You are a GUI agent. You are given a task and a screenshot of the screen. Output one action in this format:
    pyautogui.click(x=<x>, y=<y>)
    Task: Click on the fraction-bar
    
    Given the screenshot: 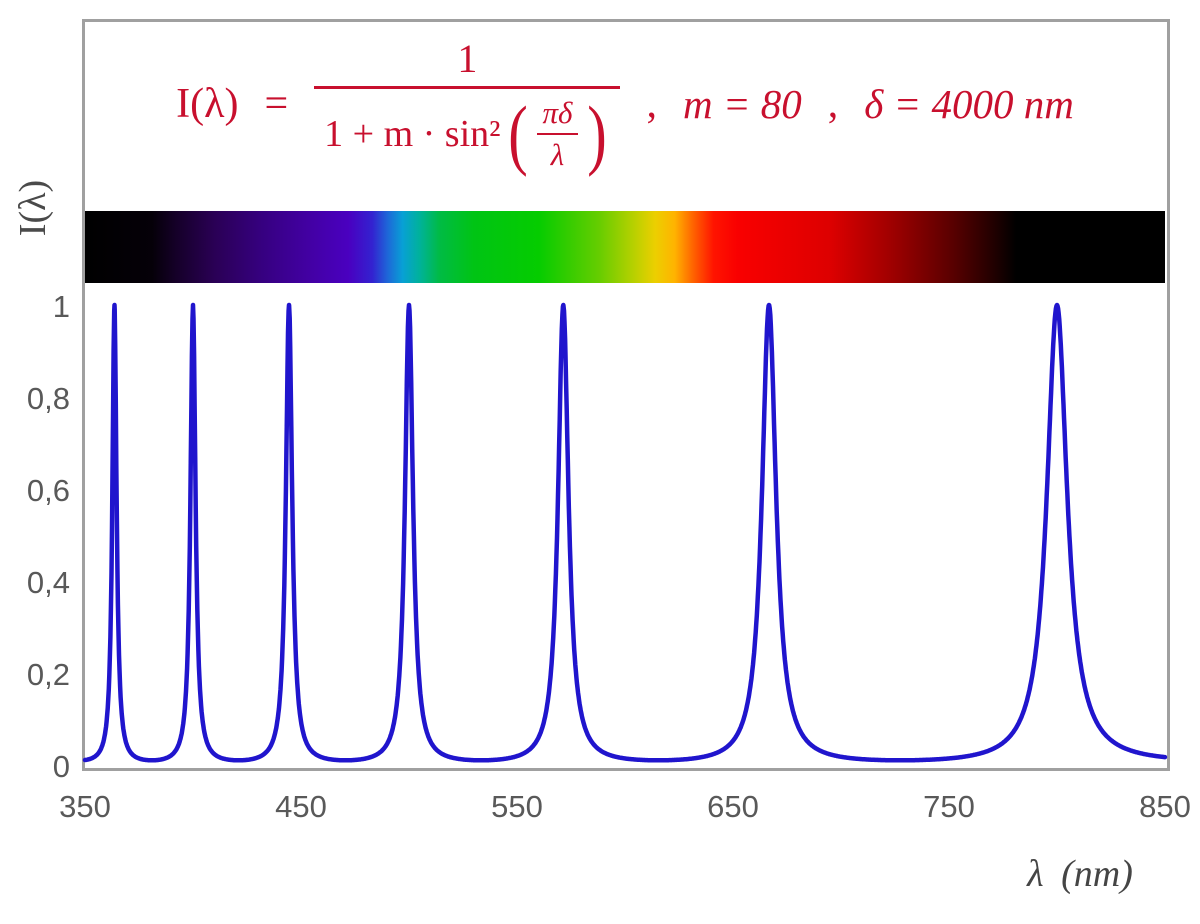 What is the action you would take?
    pyautogui.click(x=467, y=87)
    